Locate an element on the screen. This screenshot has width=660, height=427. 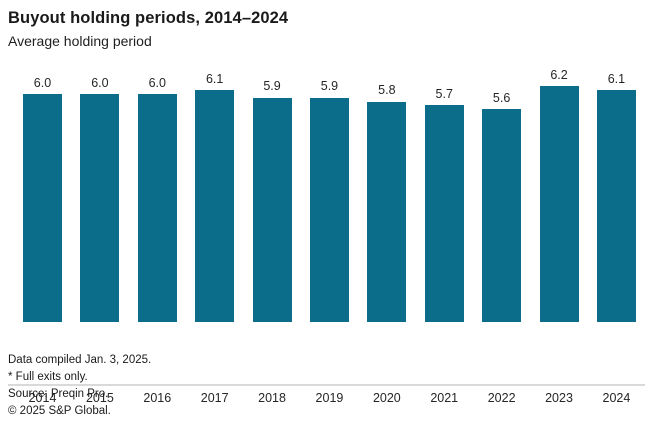
x-axis-tick-label: 2014 is located at coordinates (42, 398).